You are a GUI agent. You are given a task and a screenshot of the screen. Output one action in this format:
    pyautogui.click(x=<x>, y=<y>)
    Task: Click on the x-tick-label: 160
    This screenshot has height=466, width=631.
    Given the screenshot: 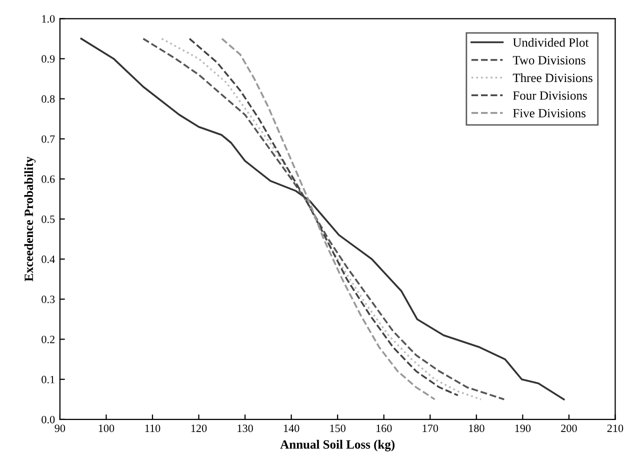 What is the action you would take?
    pyautogui.click(x=384, y=428)
    